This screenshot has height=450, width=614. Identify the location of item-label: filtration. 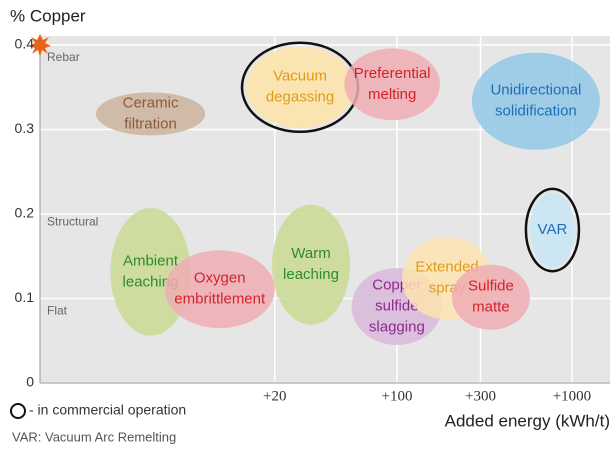
(150, 123).